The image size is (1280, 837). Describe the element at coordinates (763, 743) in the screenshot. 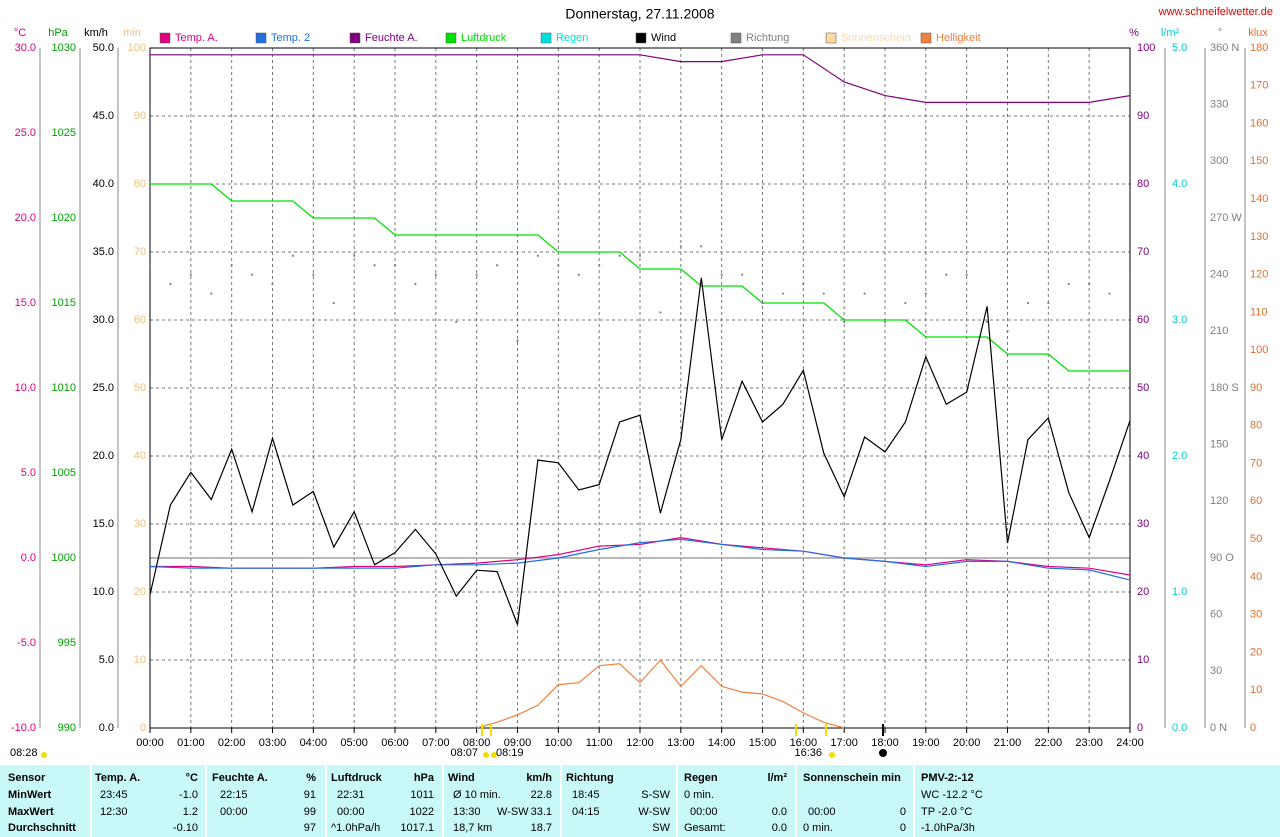

I see `x-tick-label: 15:00` at that location.